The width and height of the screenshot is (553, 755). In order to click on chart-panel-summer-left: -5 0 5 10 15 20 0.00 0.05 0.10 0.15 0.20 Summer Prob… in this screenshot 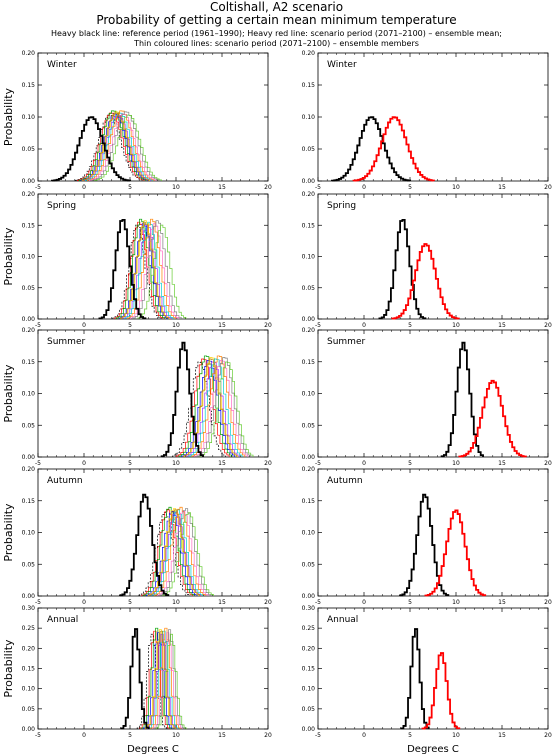, I will do `click(137, 397)`.